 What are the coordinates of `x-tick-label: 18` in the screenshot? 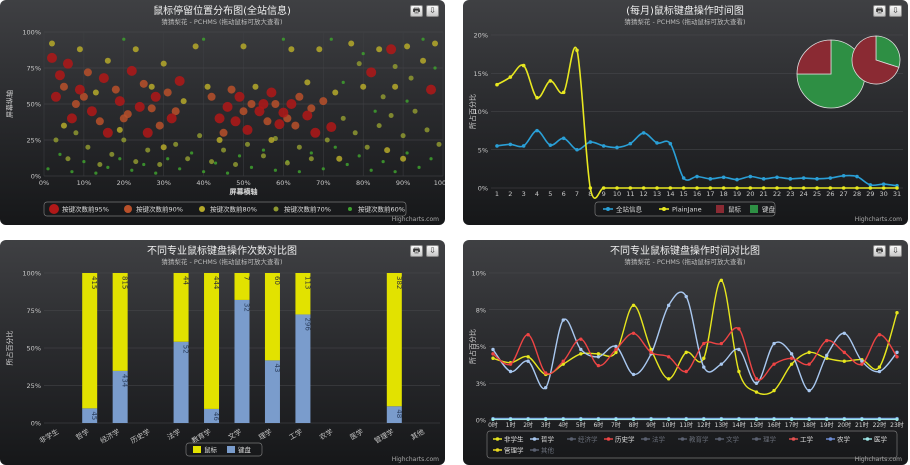 It's located at (724, 194).